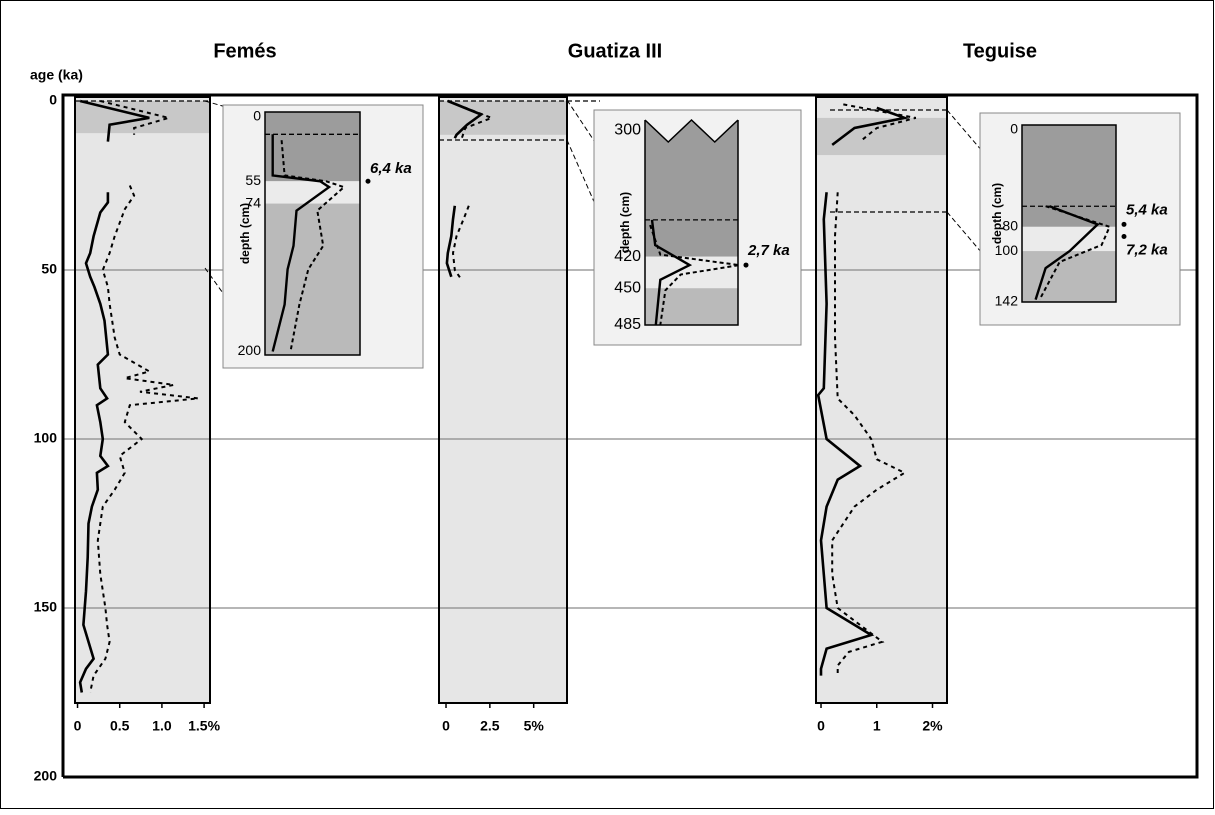  Describe the element at coordinates (932, 726) in the screenshot. I see `x-tick-label: 2%` at that location.